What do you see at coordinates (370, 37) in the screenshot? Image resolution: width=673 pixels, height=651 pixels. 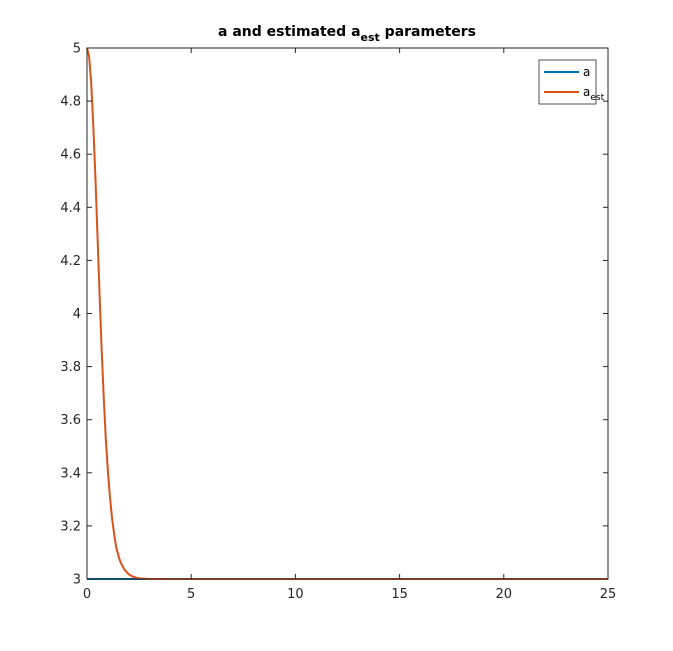 I see `chart-title-subscript: est` at bounding box center [370, 37].